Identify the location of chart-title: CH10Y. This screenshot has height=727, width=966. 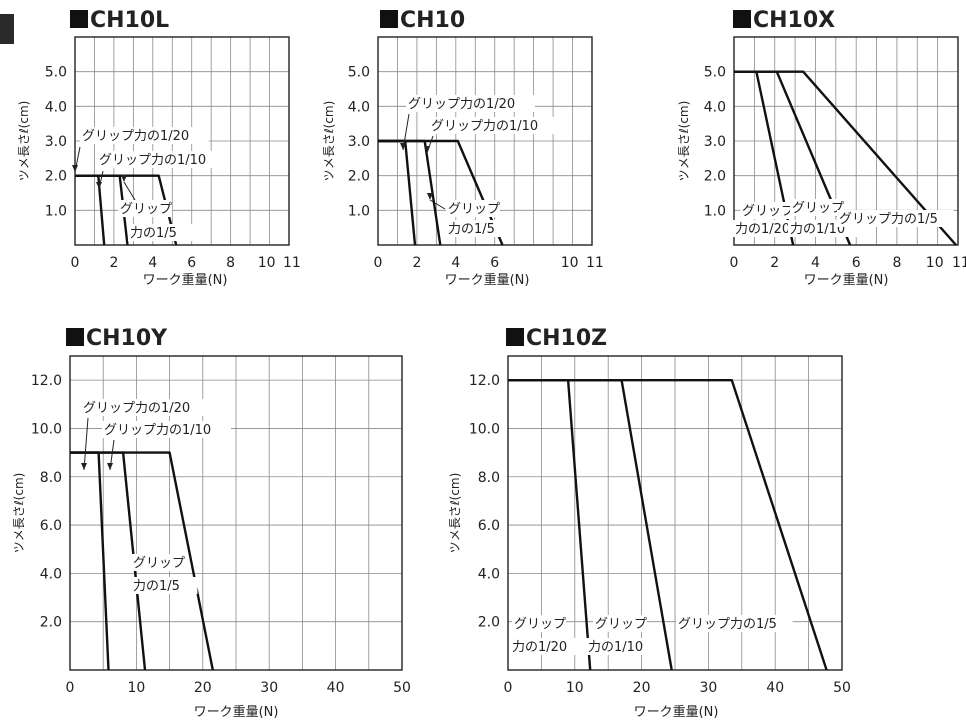
(127, 338).